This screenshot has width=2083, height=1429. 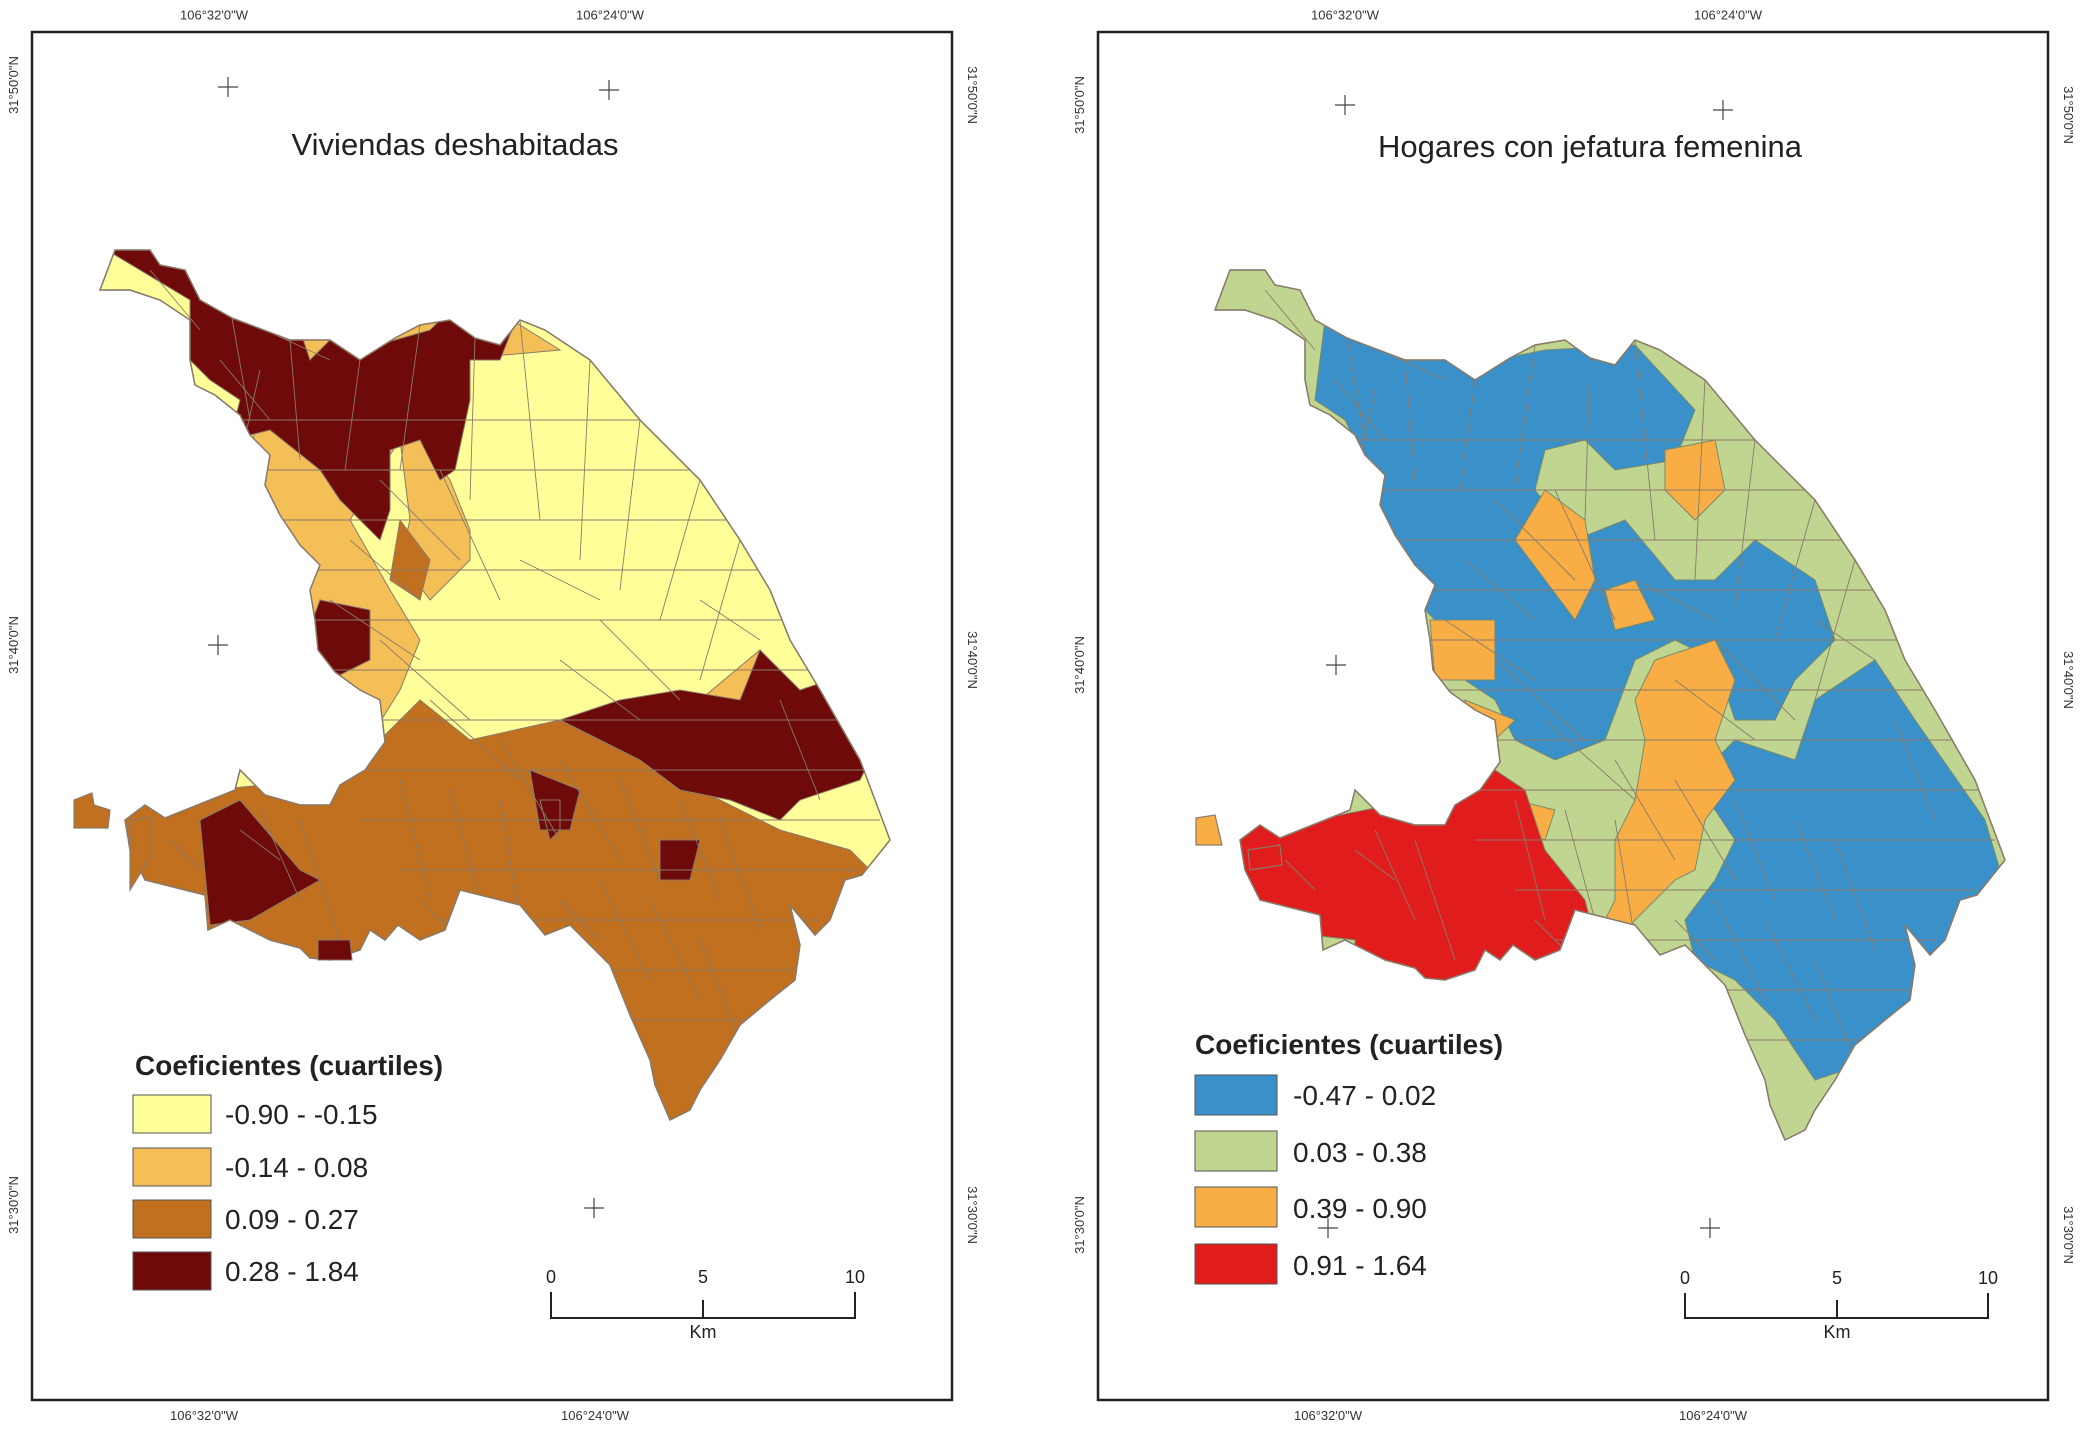 What do you see at coordinates (1364, 1095) in the screenshot?
I see `legend-label-q1: -0.47 - 0.02` at bounding box center [1364, 1095].